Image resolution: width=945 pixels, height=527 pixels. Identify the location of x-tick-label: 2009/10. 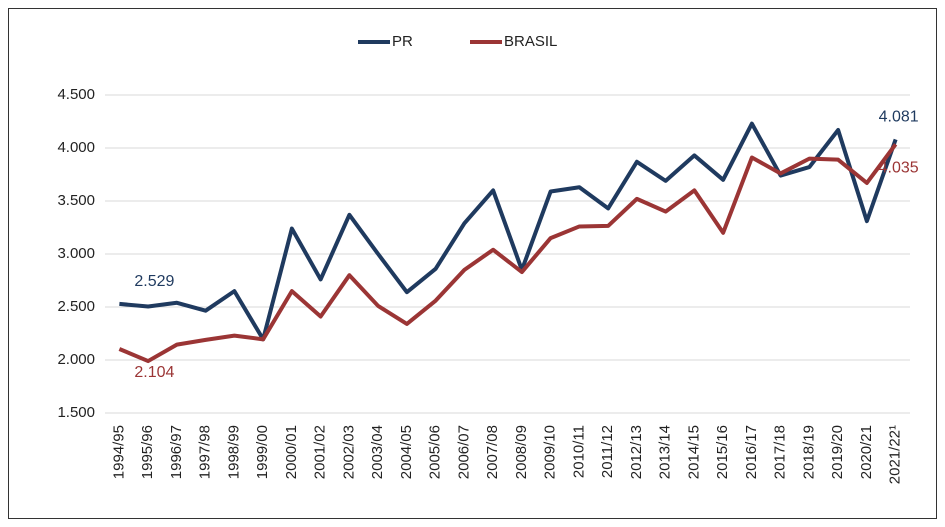
(550, 452).